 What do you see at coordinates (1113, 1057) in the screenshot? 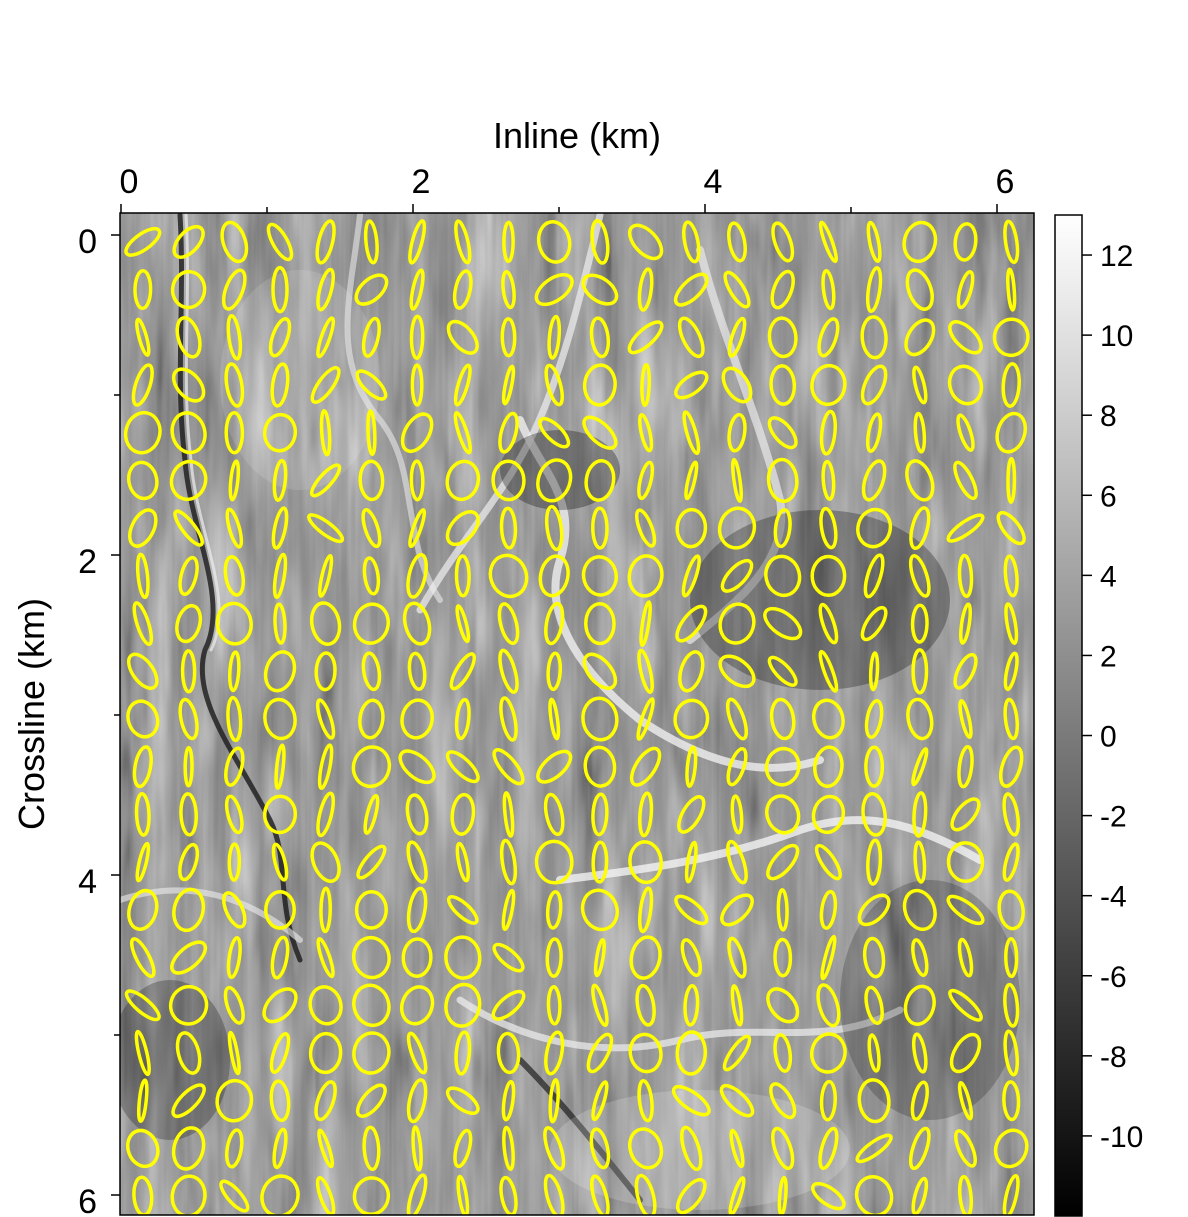
I see `colorbar-tick-label: -8` at bounding box center [1113, 1057].